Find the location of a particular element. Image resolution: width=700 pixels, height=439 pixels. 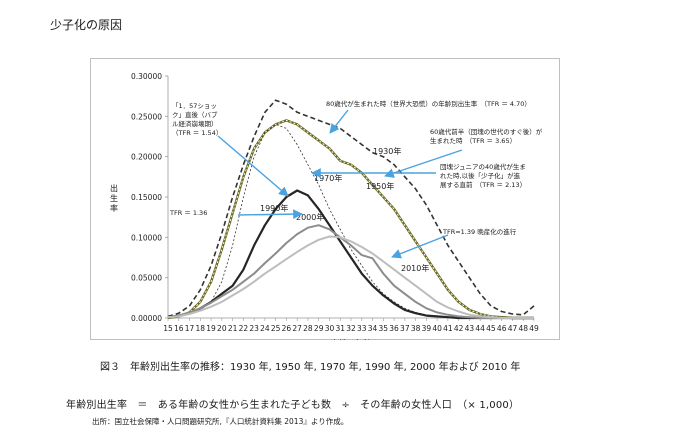

x-tick-label: 15 is located at coordinates (168, 328).